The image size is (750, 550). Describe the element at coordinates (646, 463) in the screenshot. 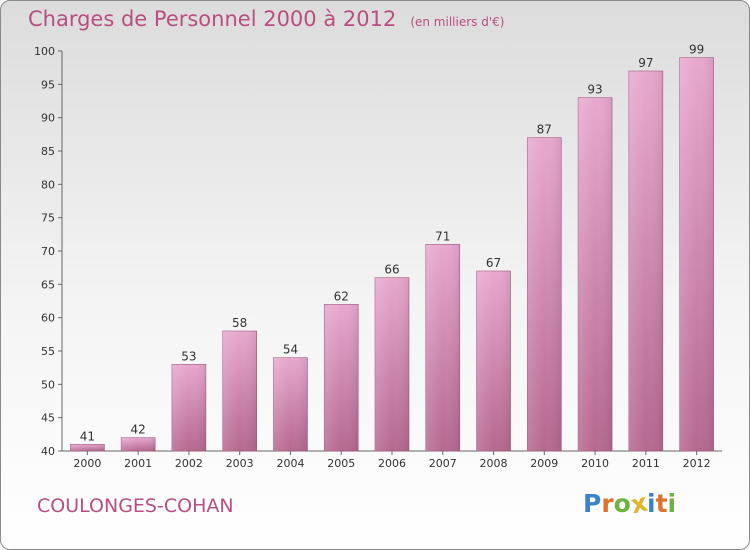

I see `x-tick-label: 2011` at that location.